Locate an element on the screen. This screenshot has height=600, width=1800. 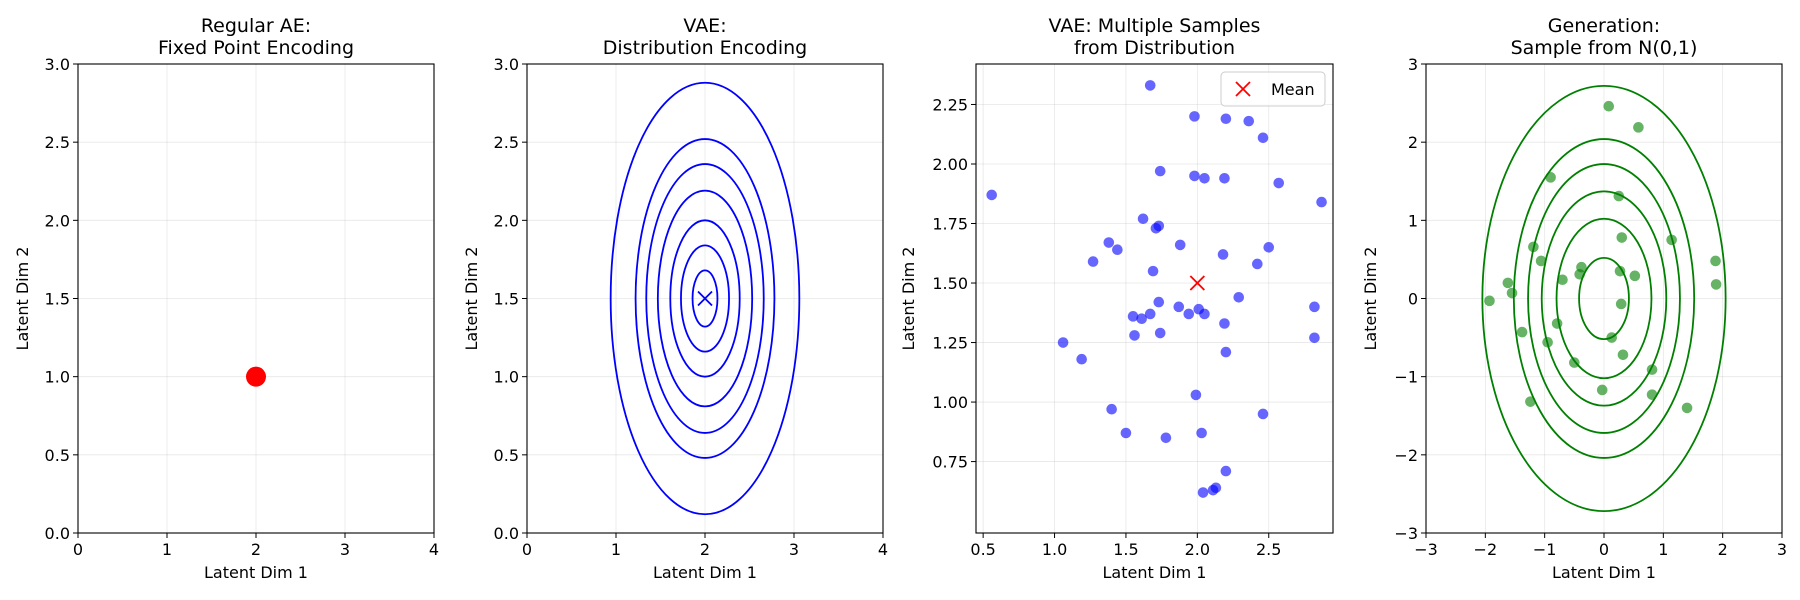
mean-marker is located at coordinates (1197, 283).